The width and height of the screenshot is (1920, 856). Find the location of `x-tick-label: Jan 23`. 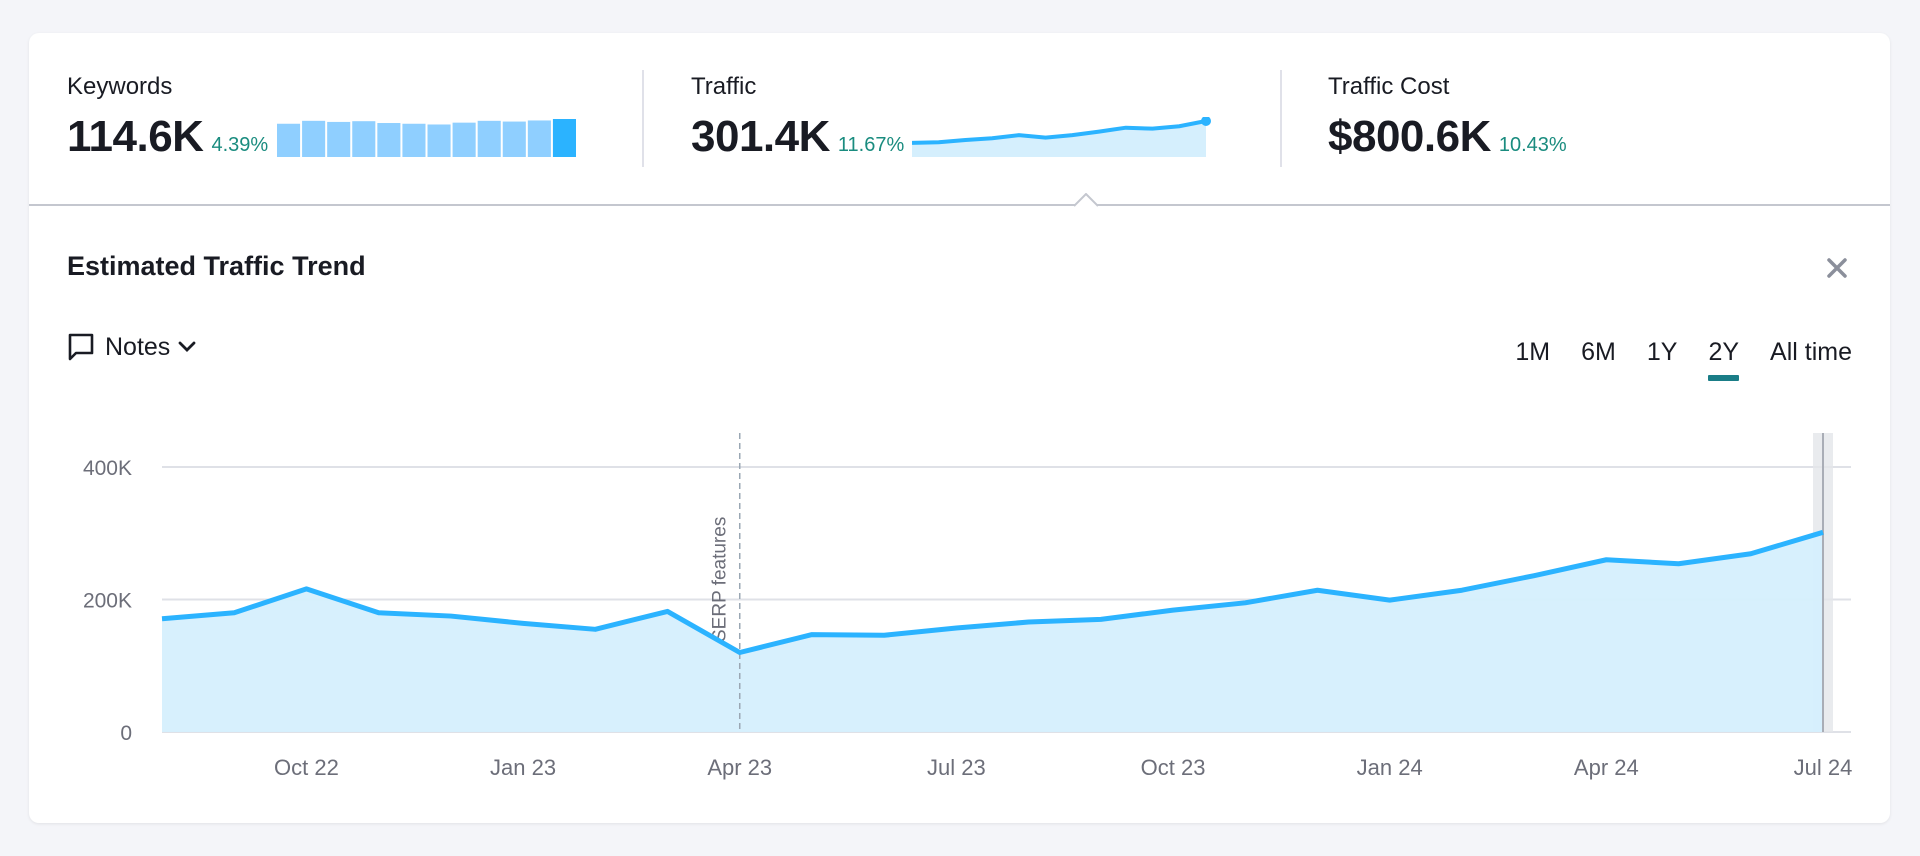

x-tick-label: Jan 23 is located at coordinates (523, 767).